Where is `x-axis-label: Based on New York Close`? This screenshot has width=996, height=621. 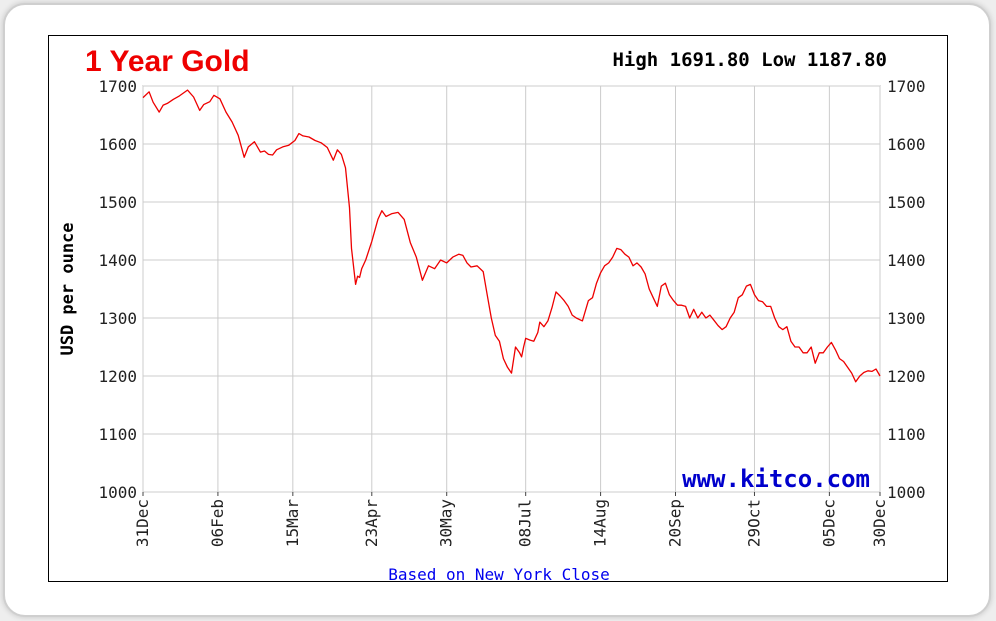 x-axis-label: Based on New York Close is located at coordinates (499, 574).